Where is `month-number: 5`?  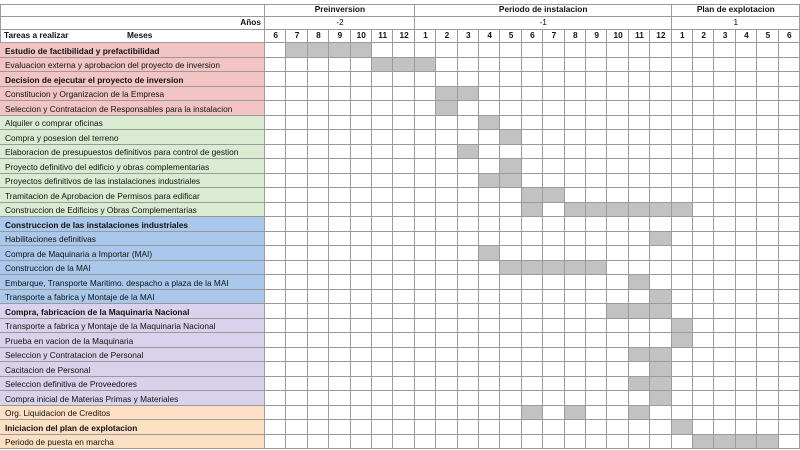 month-number: 5 is located at coordinates (768, 35).